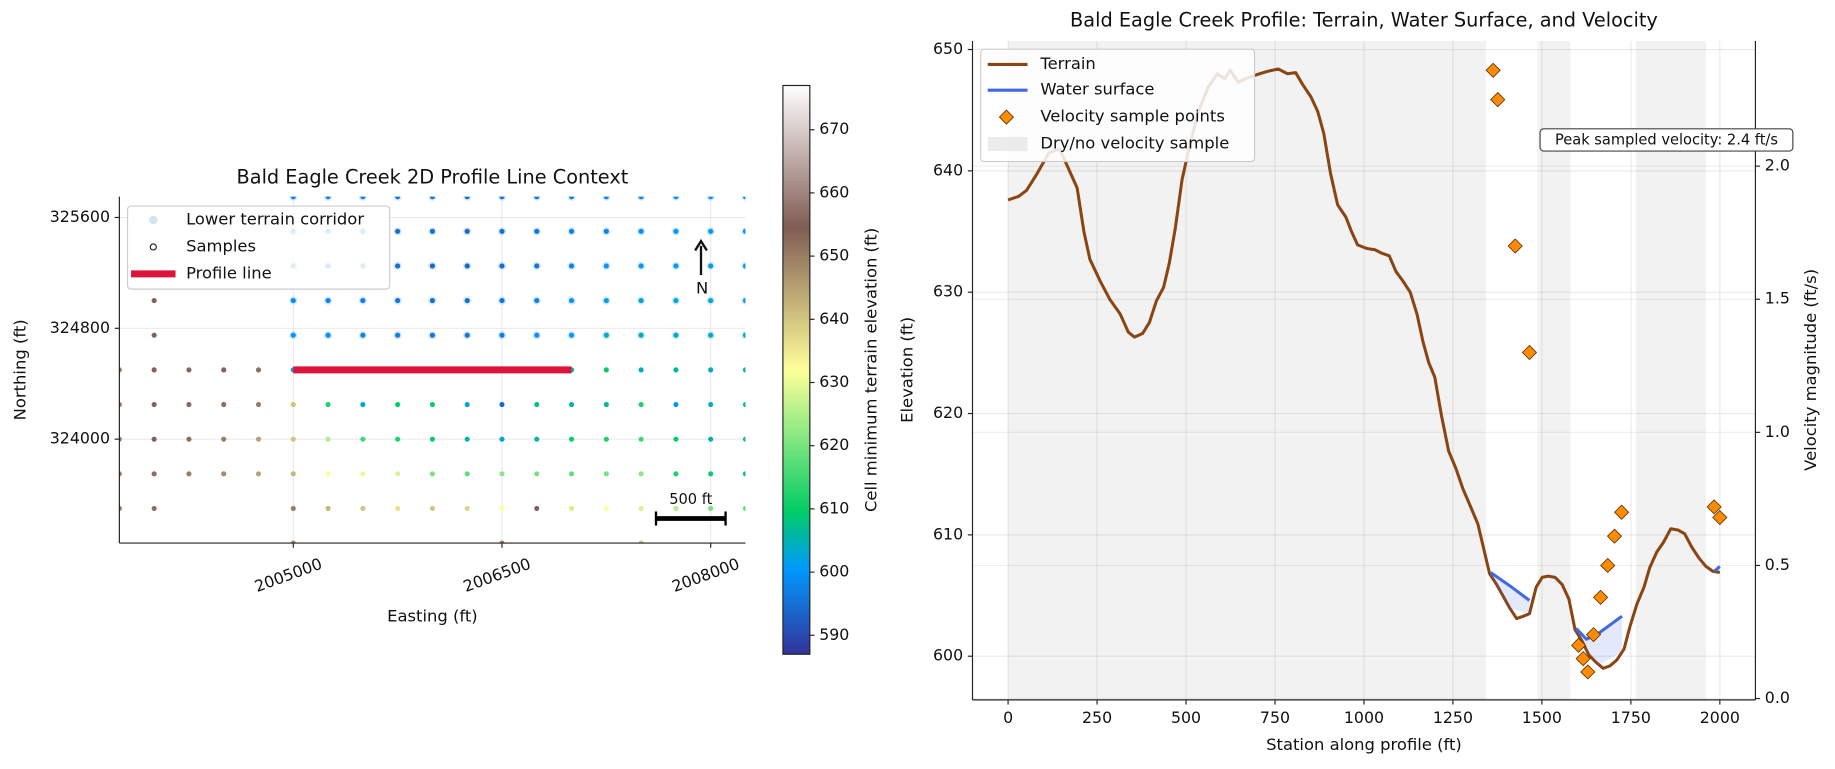 Image resolution: width=1835 pixels, height=769 pixels. I want to click on colorbar-tick-label: 660, so click(834, 191).